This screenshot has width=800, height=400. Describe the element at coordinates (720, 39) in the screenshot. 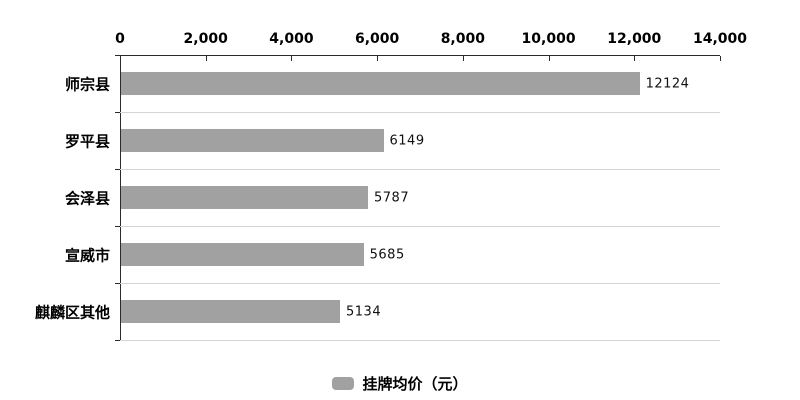

I see `x-tick-label: 14,000` at that location.